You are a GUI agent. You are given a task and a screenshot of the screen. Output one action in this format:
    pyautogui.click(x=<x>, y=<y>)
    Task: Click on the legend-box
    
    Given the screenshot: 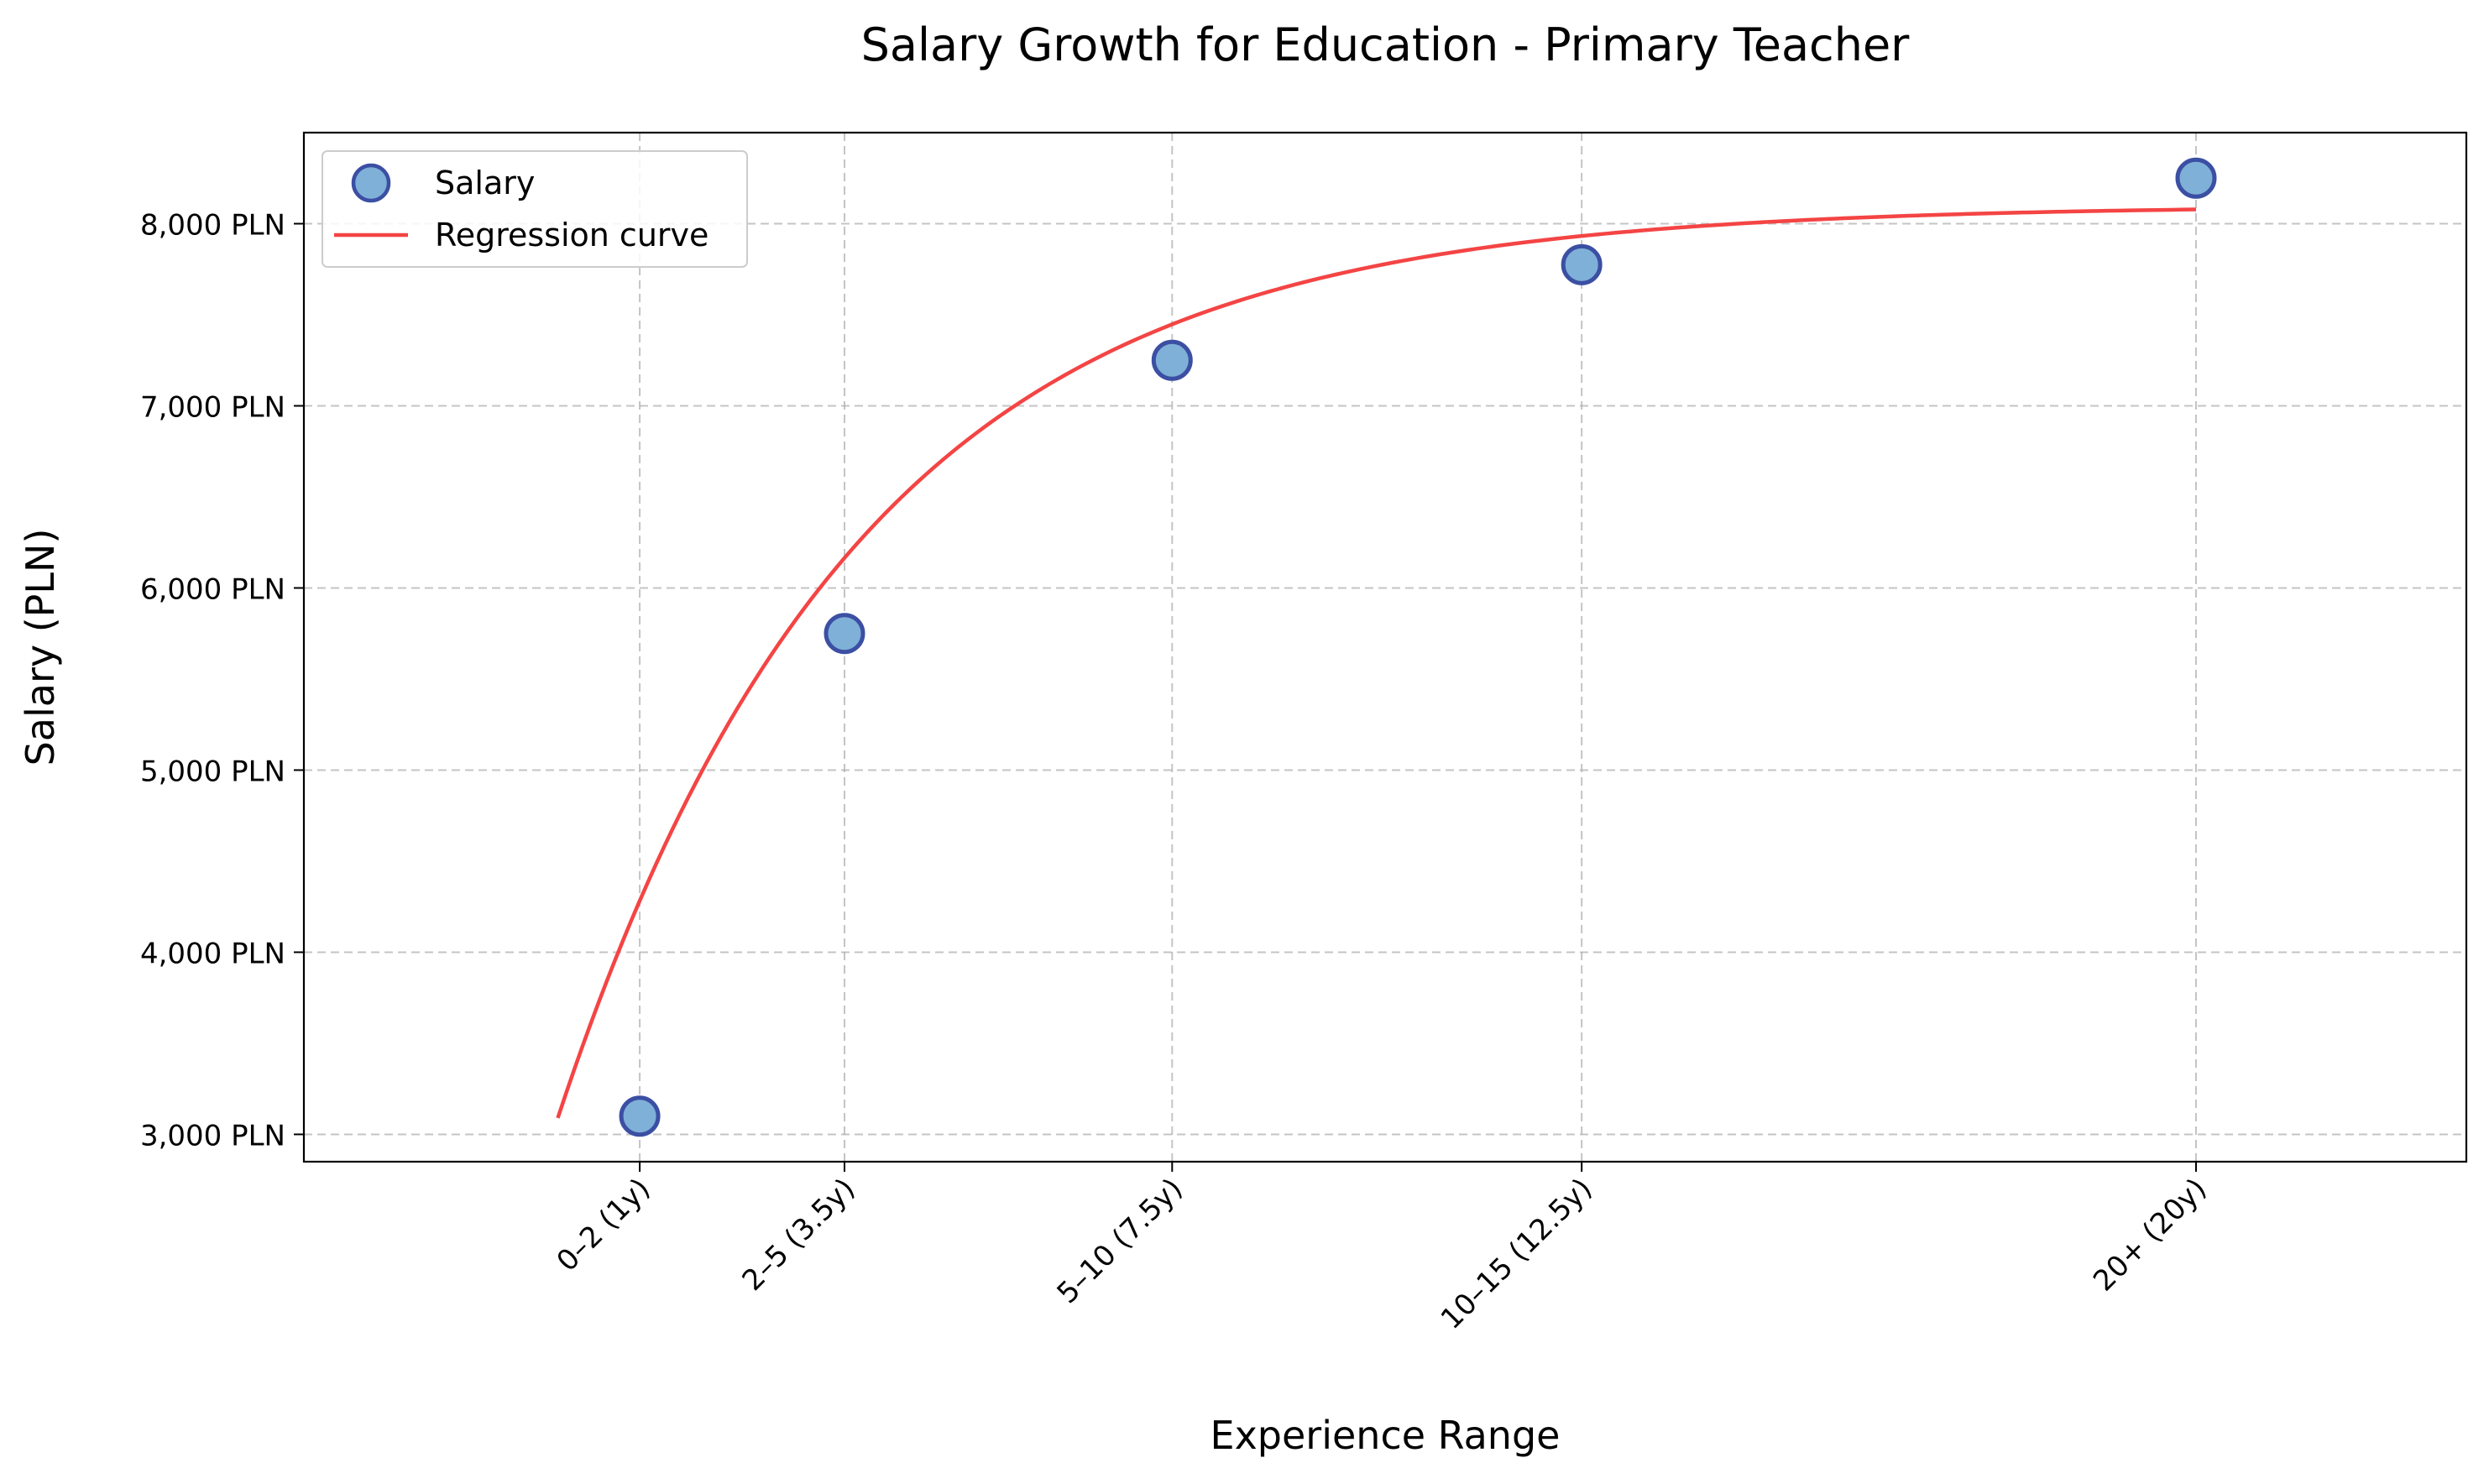 What is the action you would take?
    pyautogui.click(x=535, y=209)
    